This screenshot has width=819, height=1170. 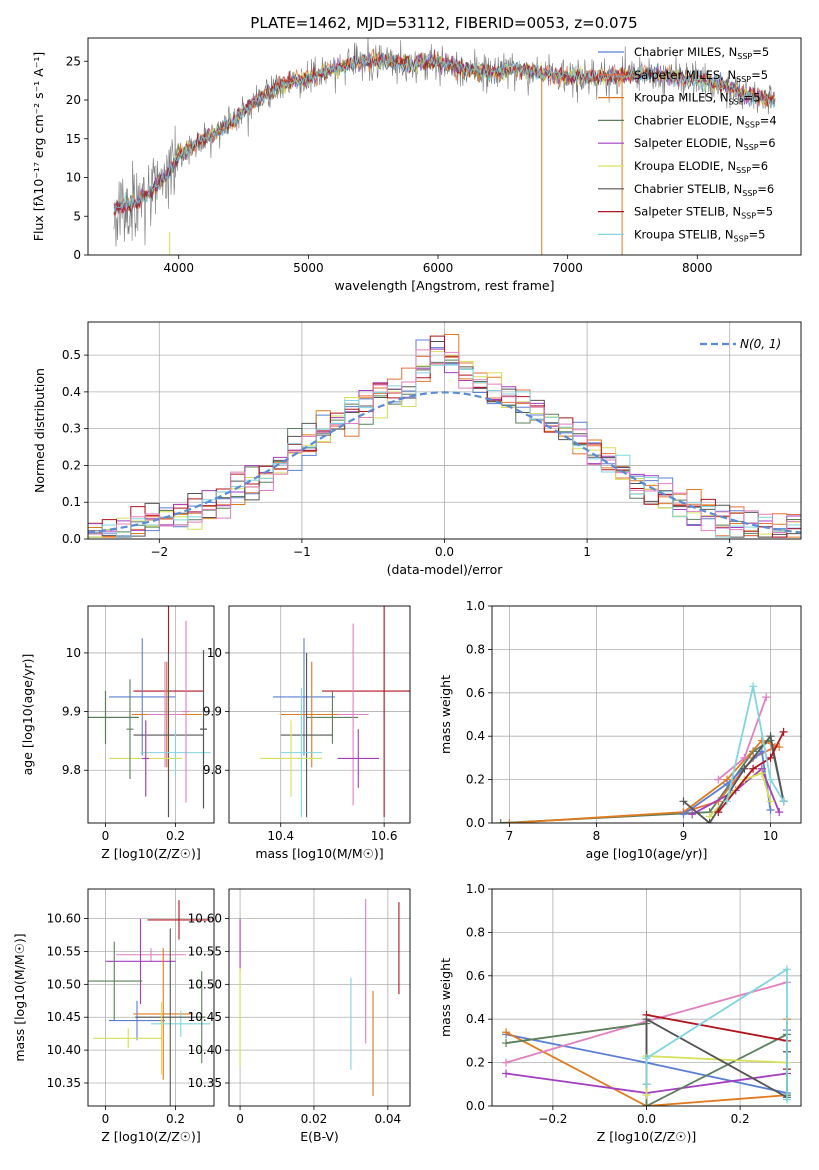 I want to click on legend-label: Chabrier MILES, NSSP=5, so click(x=701, y=53).